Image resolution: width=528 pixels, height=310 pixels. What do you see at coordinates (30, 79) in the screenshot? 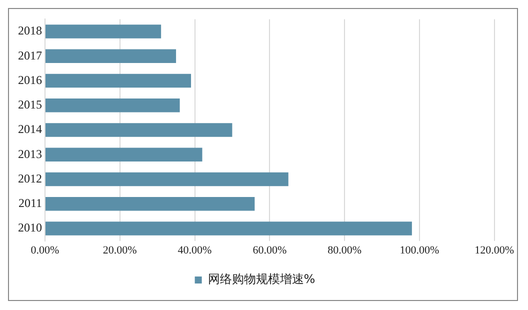
I see `y-tick-label: 2016` at bounding box center [30, 79].